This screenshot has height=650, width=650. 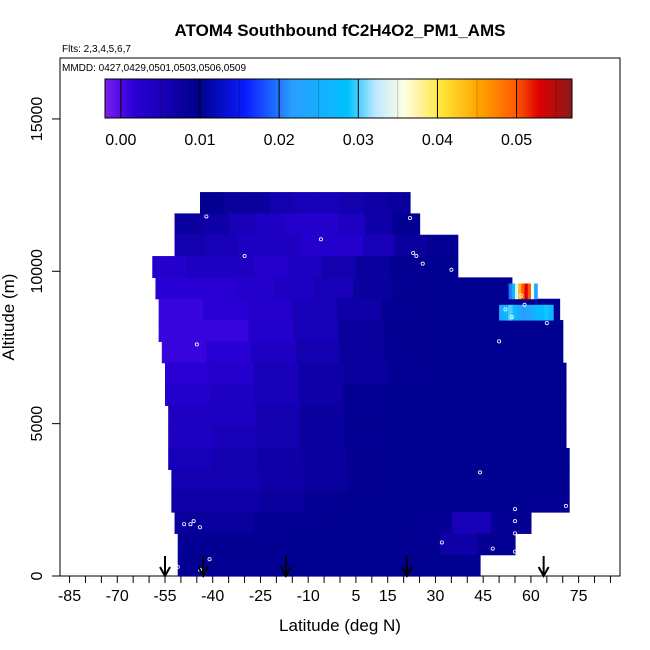 I want to click on colorbar-tick-label: 0.05, so click(x=516, y=140).